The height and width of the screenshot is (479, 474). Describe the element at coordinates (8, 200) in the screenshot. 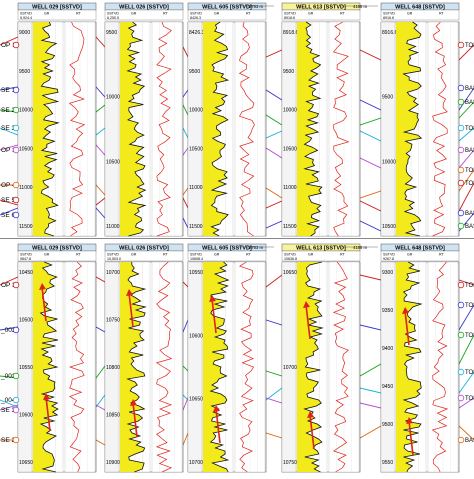

I see `horizon-label-left: SE 5` at that location.